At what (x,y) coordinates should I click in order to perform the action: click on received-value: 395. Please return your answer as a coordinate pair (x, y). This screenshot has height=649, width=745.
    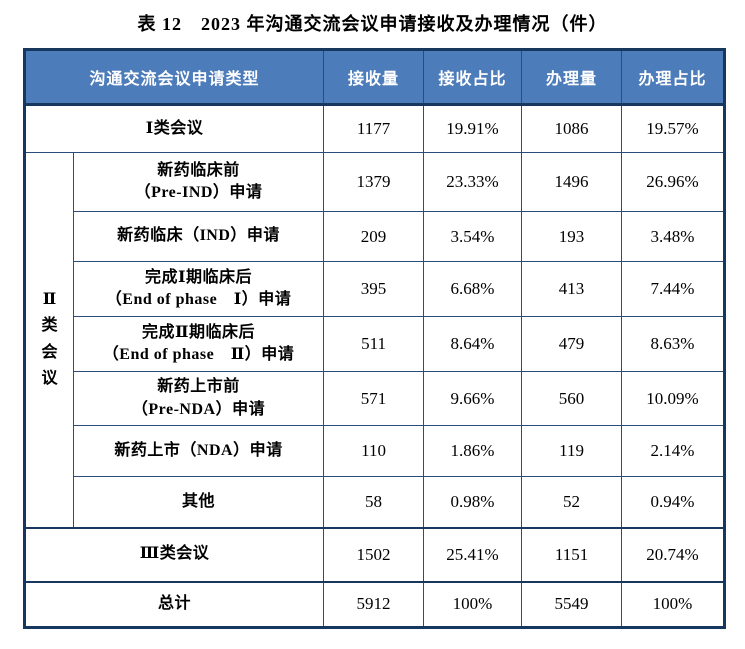
    Looking at the image, I should click on (374, 289).